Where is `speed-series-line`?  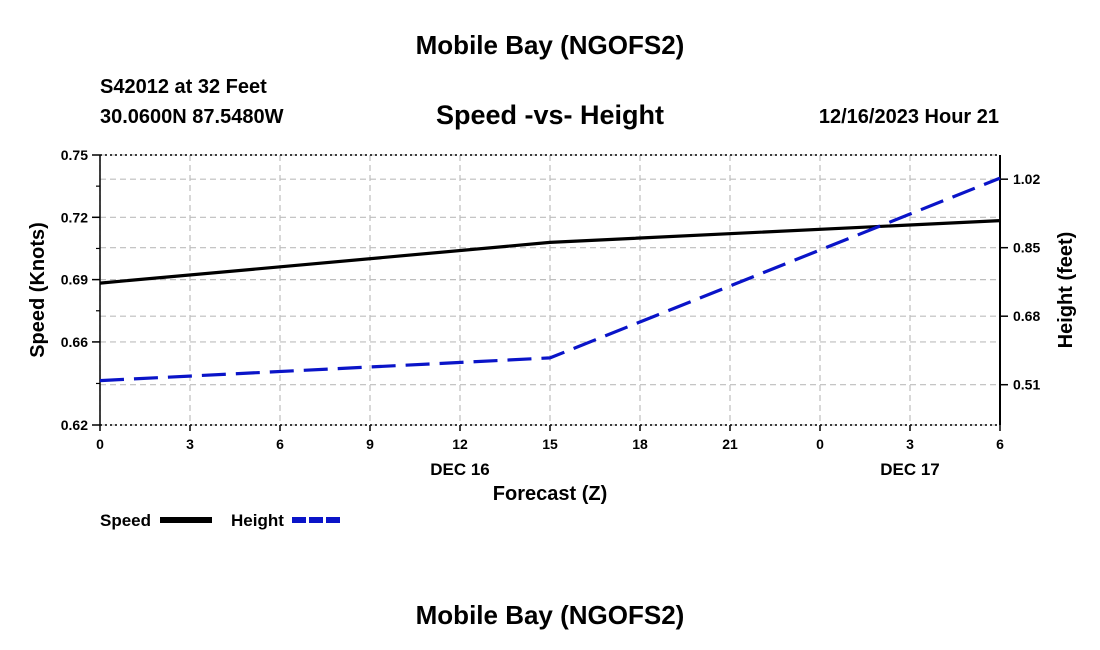
speed-series-line is located at coordinates (550, 252).